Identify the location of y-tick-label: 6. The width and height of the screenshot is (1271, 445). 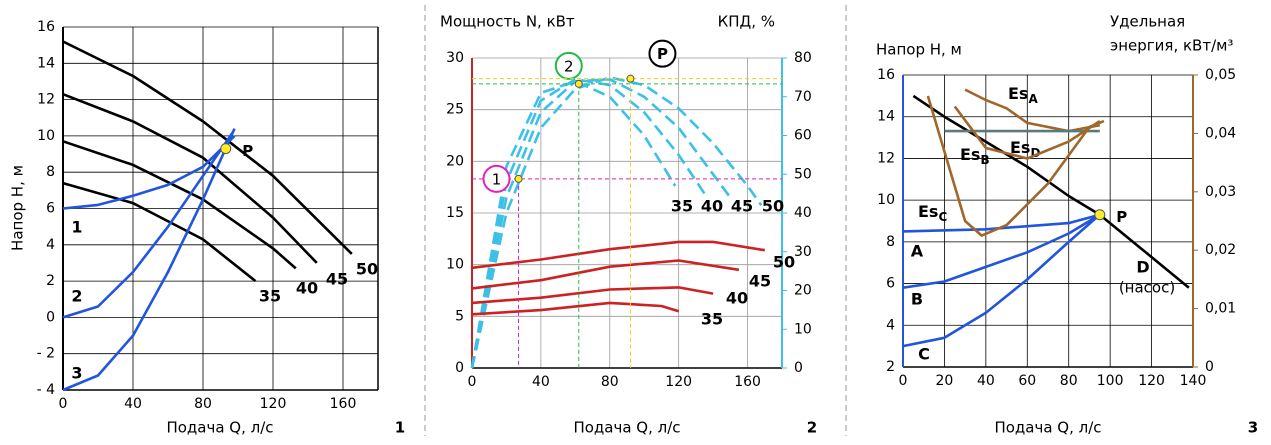
(50, 209).